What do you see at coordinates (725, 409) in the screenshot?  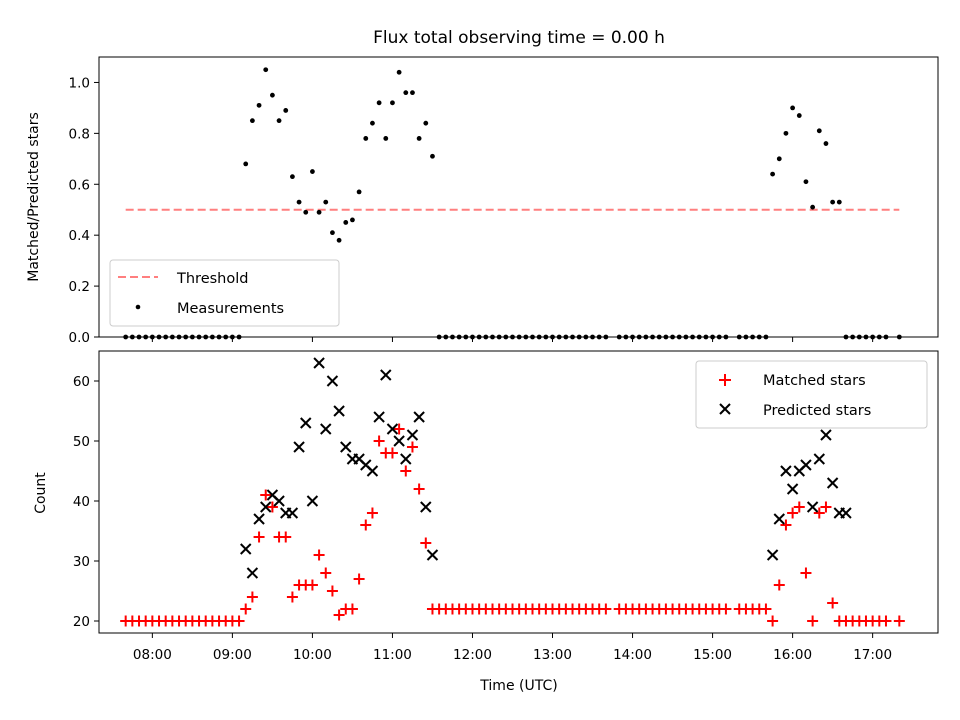 I see `predicted-legend-marker` at bounding box center [725, 409].